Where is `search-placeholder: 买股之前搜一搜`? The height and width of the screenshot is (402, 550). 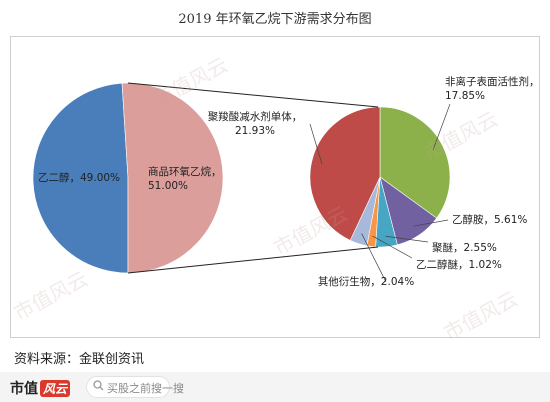
search-placeholder: 买股之前搜一搜 is located at coordinates (145, 388).